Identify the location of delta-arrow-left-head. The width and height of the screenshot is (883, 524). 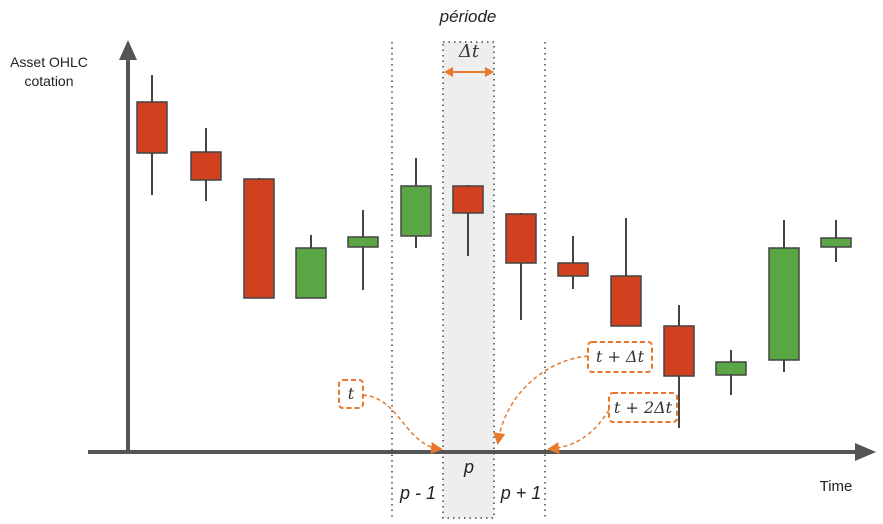
(448, 72).